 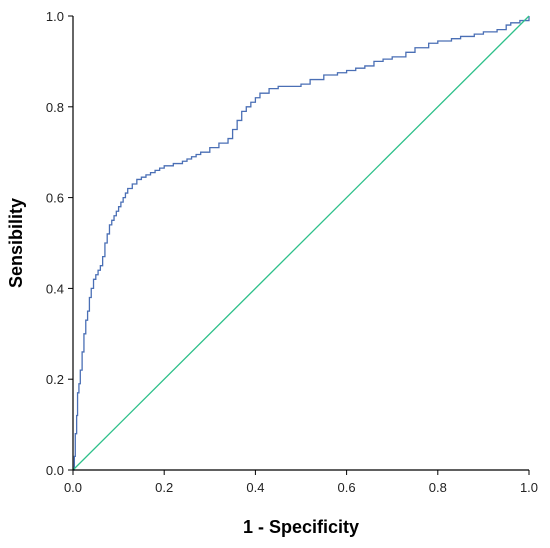 What do you see at coordinates (55, 379) in the screenshot?
I see `y-tick-label: 0.2` at bounding box center [55, 379].